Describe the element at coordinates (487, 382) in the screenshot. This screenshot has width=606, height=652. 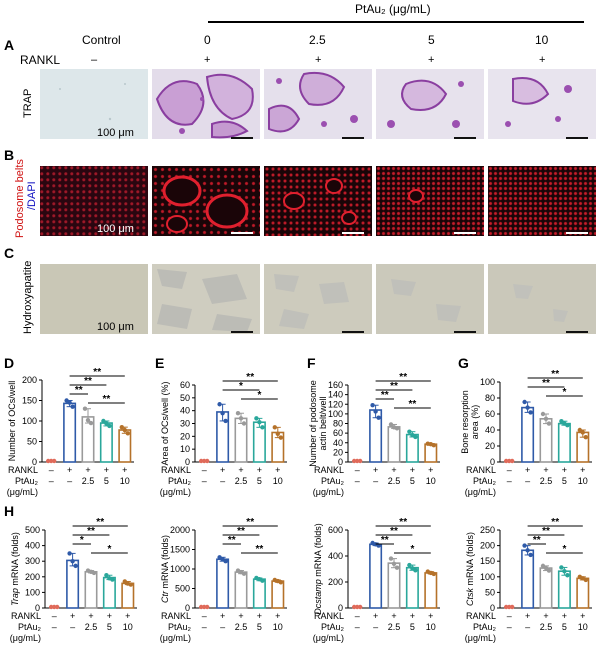
I see `chart-g-ytick-label-5: 100` at that location.